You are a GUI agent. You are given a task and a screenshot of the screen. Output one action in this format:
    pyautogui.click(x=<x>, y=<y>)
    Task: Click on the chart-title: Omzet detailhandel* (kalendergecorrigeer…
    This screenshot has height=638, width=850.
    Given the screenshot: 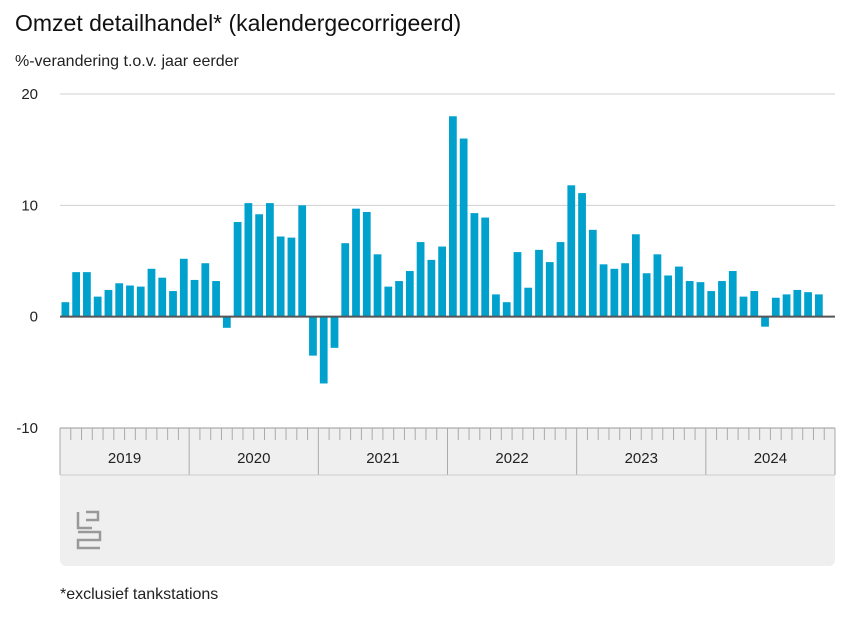 What is the action you would take?
    pyautogui.click(x=238, y=23)
    